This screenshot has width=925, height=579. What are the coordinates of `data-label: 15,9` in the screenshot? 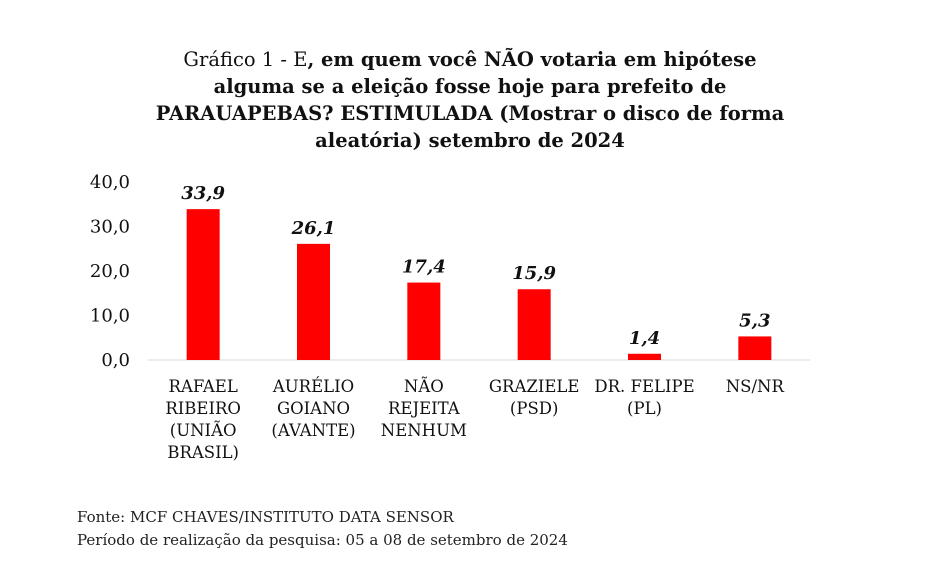 It's located at (534, 273).